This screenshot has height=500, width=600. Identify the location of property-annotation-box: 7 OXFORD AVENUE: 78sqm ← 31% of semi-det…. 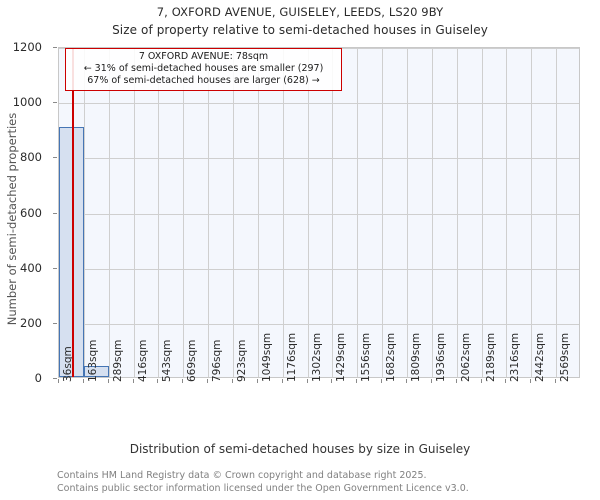
(203, 69).